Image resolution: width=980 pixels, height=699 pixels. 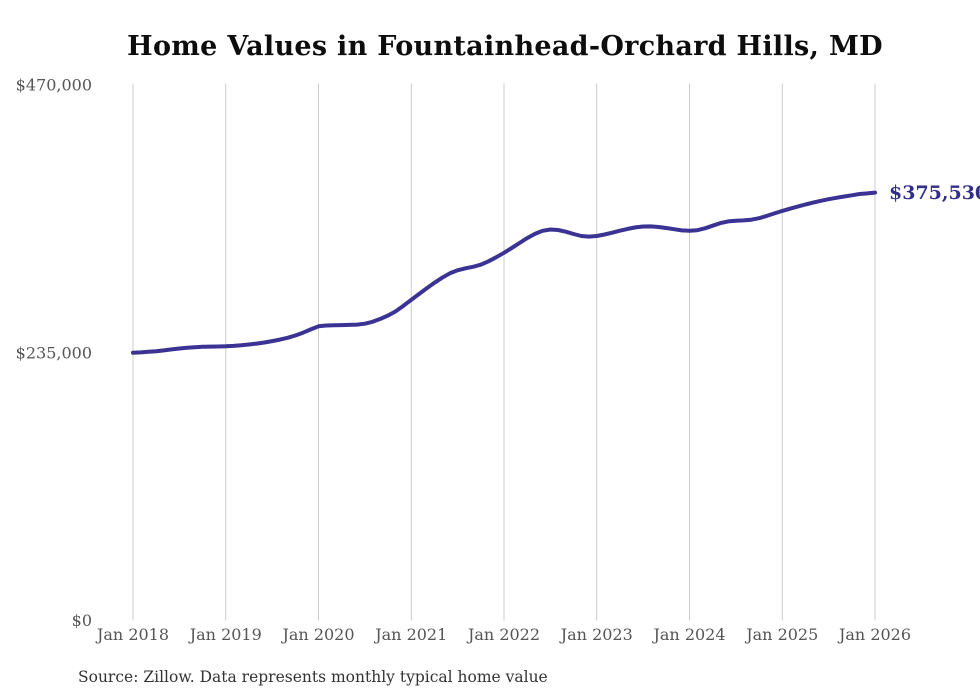 What do you see at coordinates (934, 193) in the screenshot?
I see `end-value-label: $375,530` at bounding box center [934, 193].